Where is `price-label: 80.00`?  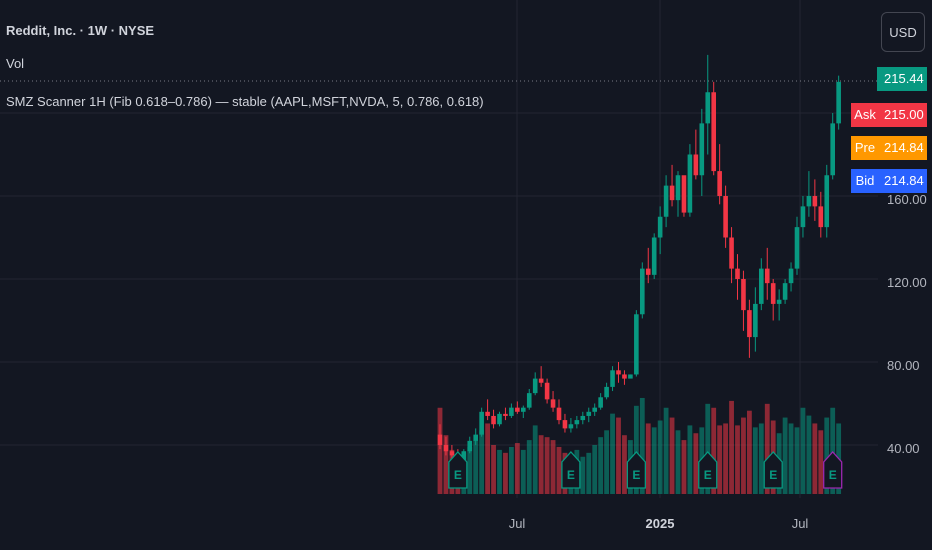
price-label: 80.00 is located at coordinates (903, 365).